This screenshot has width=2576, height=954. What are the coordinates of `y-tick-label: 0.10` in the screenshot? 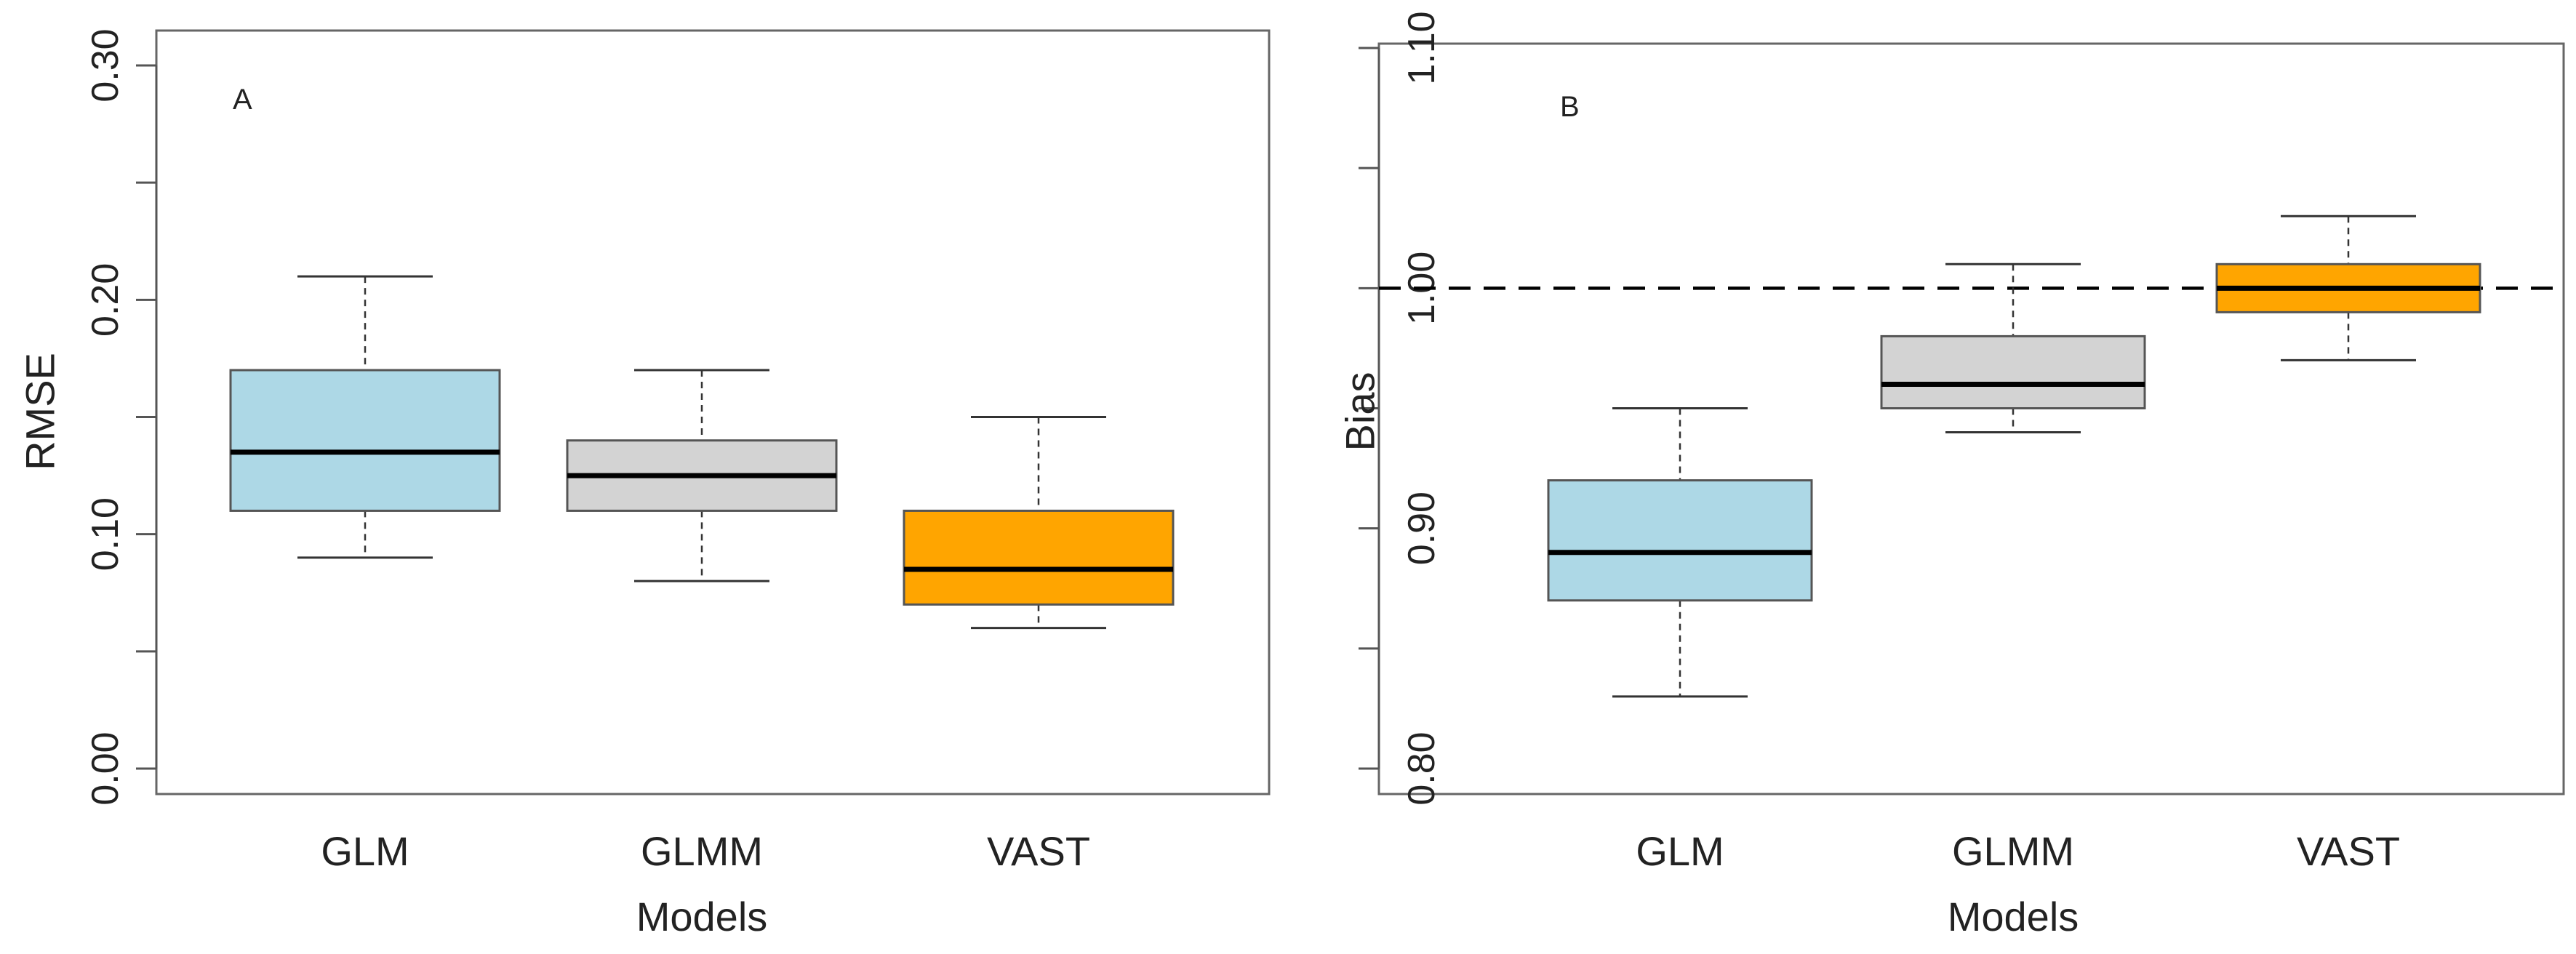 It's located at (105, 534).